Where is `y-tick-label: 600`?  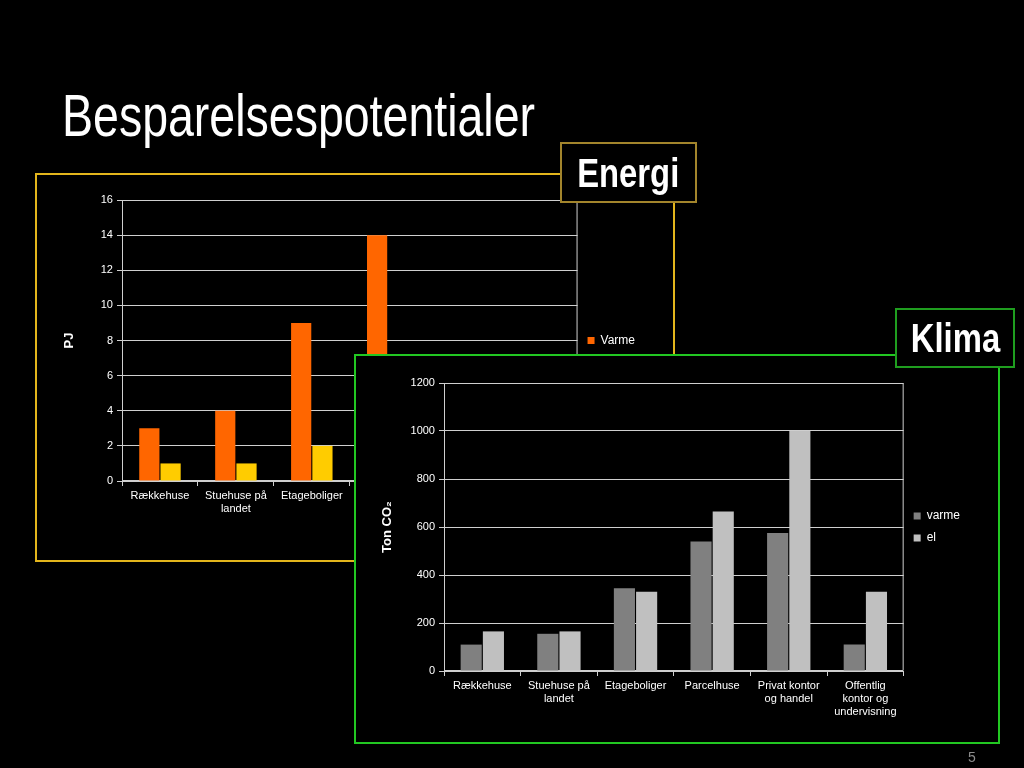
y-tick-label: 600 is located at coordinates (425, 526).